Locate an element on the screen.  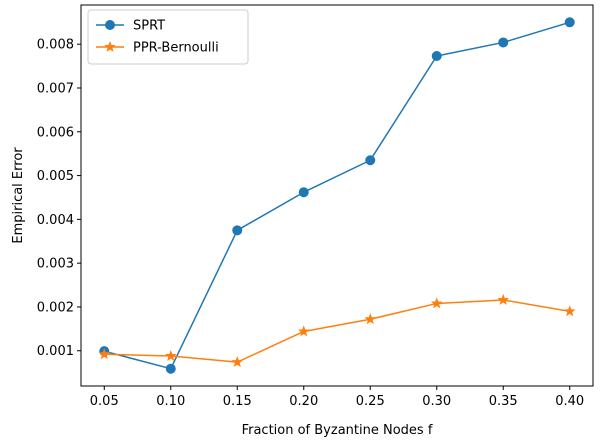
series-ppr-bernoulli is located at coordinates (337, 330).